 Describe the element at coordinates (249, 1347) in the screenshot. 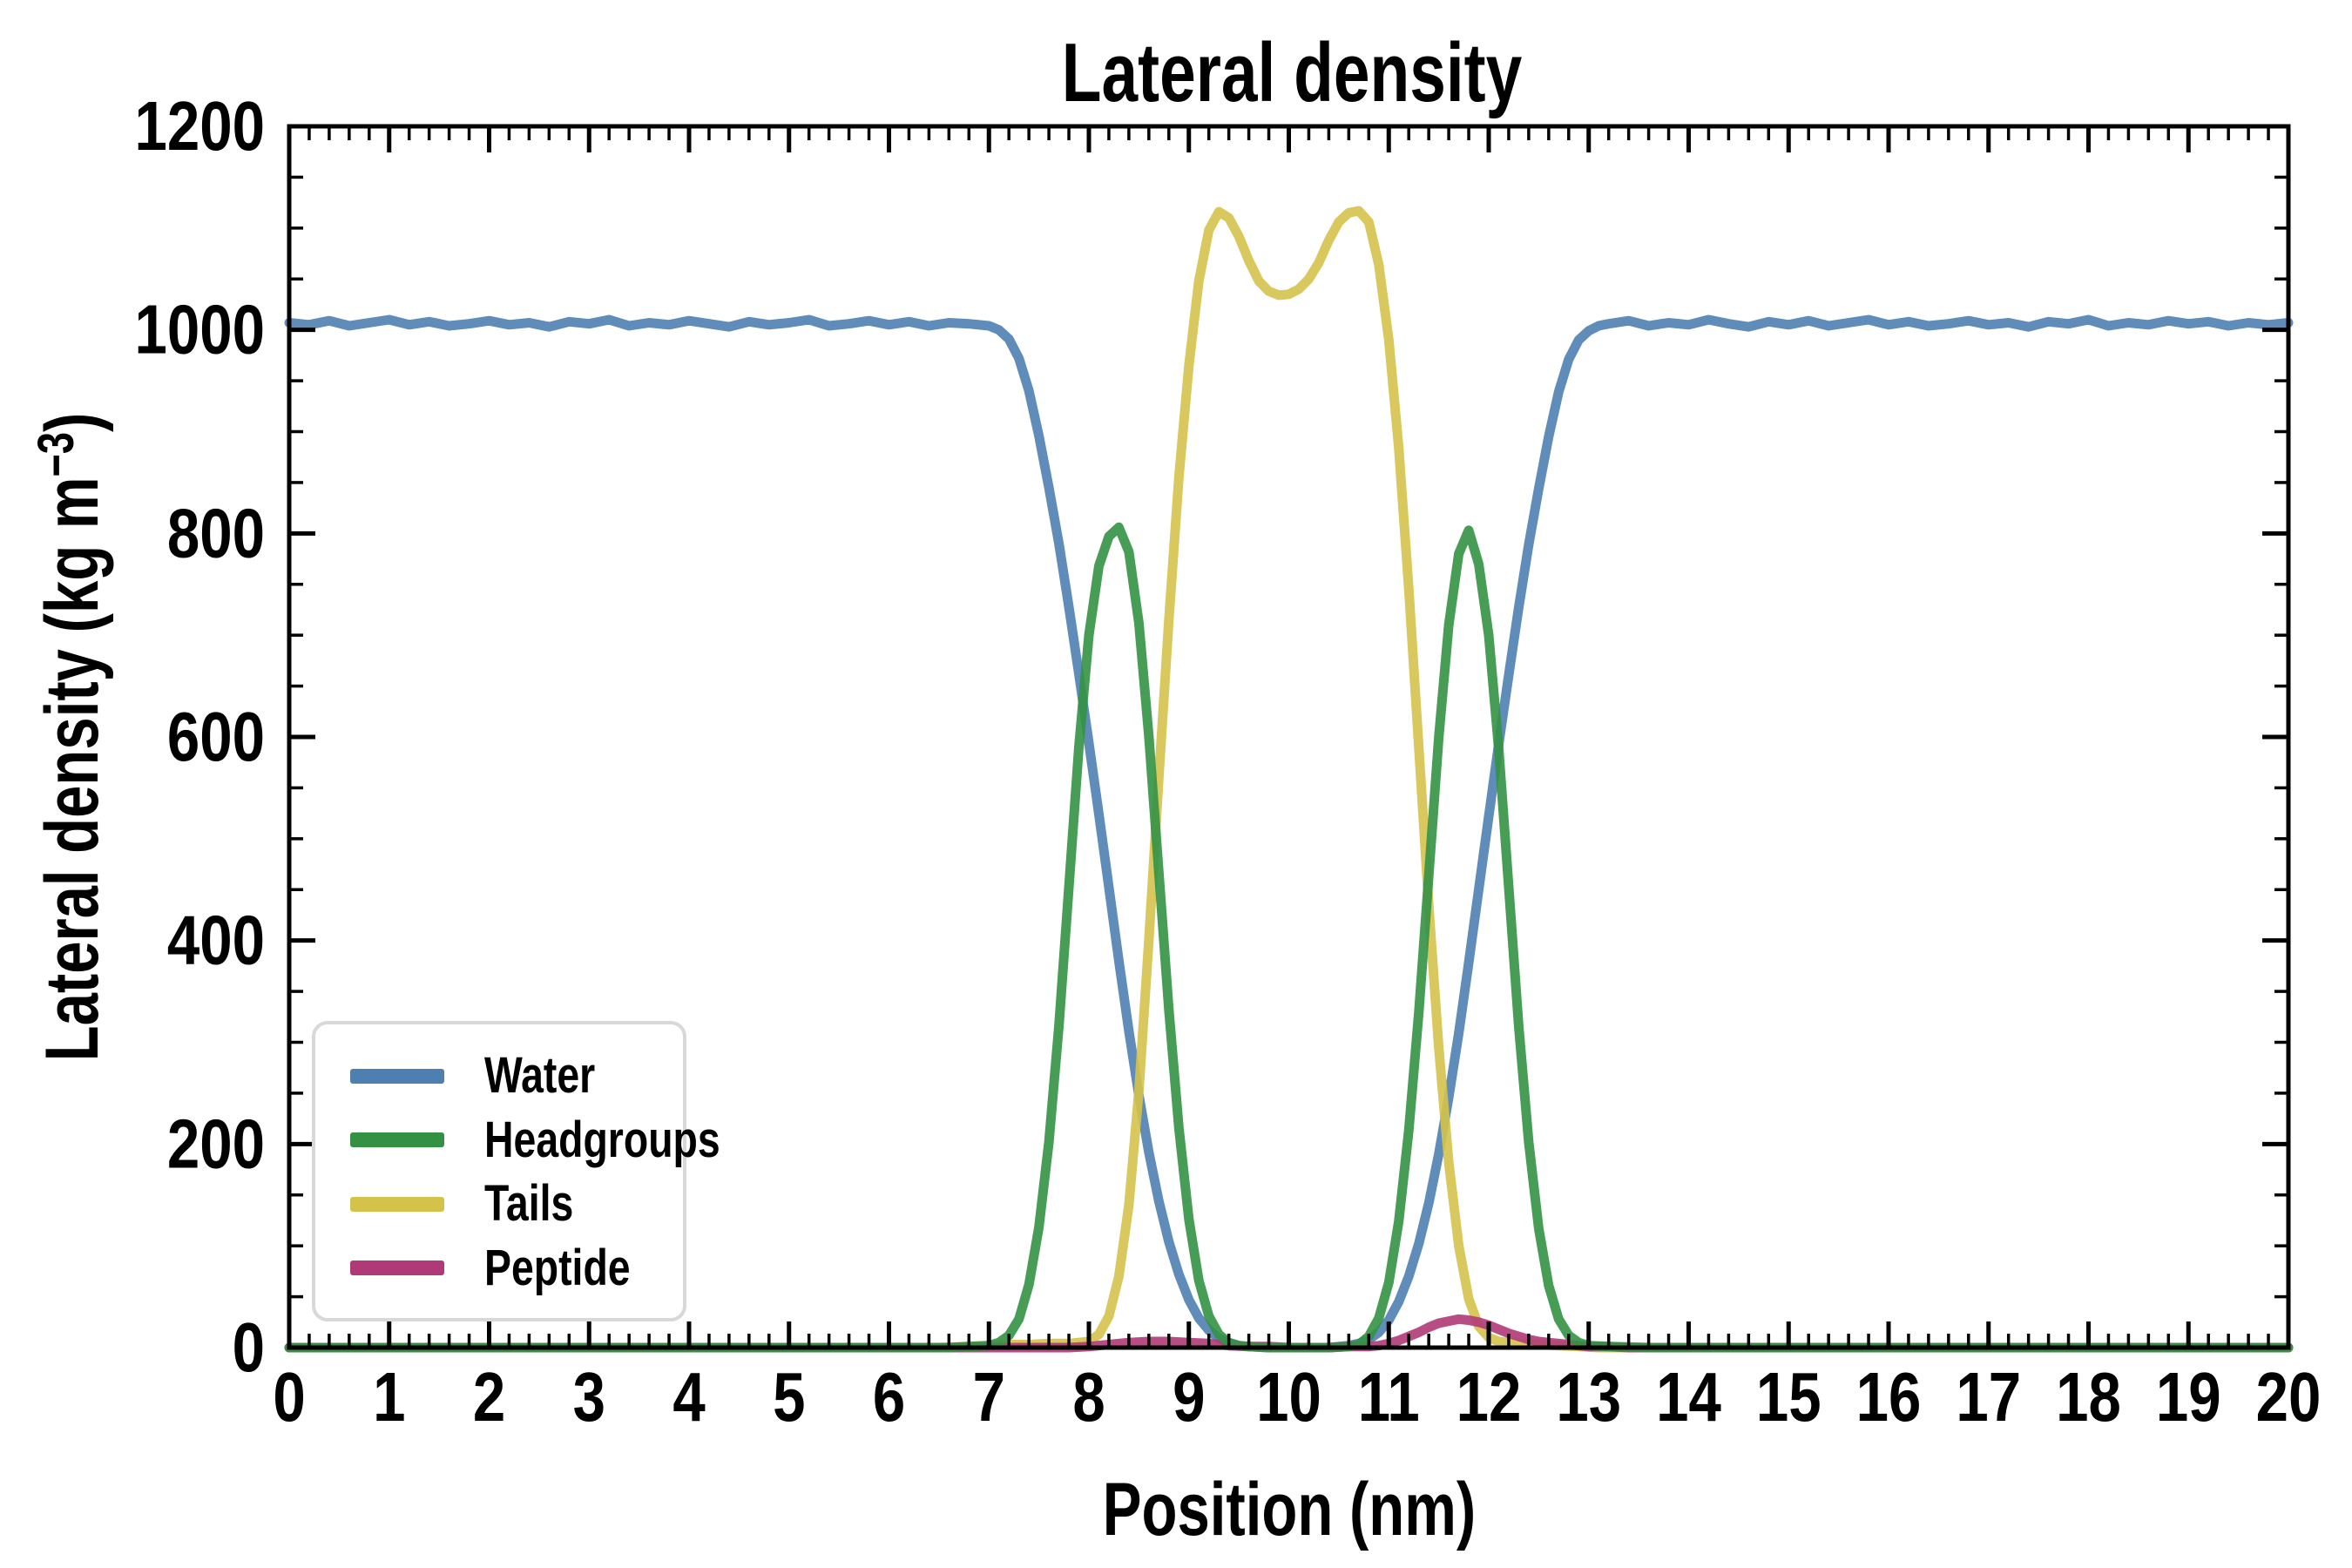

I see `y-tick-label: 0` at that location.